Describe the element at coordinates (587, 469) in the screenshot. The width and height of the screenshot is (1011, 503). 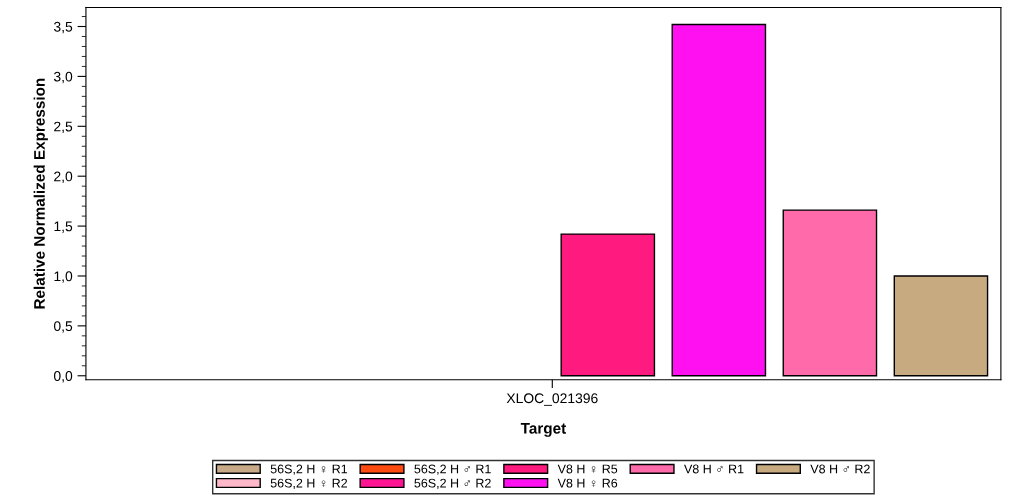
I see `legend-label: V8 H ♀ R5` at that location.